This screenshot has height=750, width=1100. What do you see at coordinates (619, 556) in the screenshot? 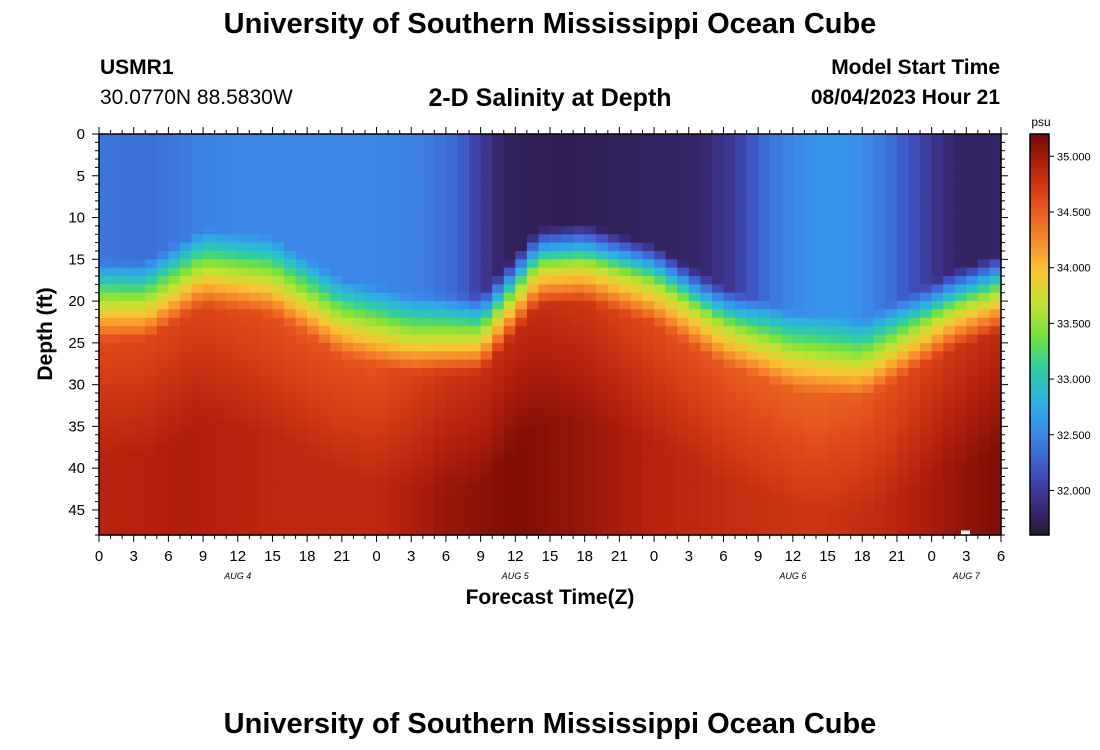
I see `x-tick-label: 21` at bounding box center [619, 556].